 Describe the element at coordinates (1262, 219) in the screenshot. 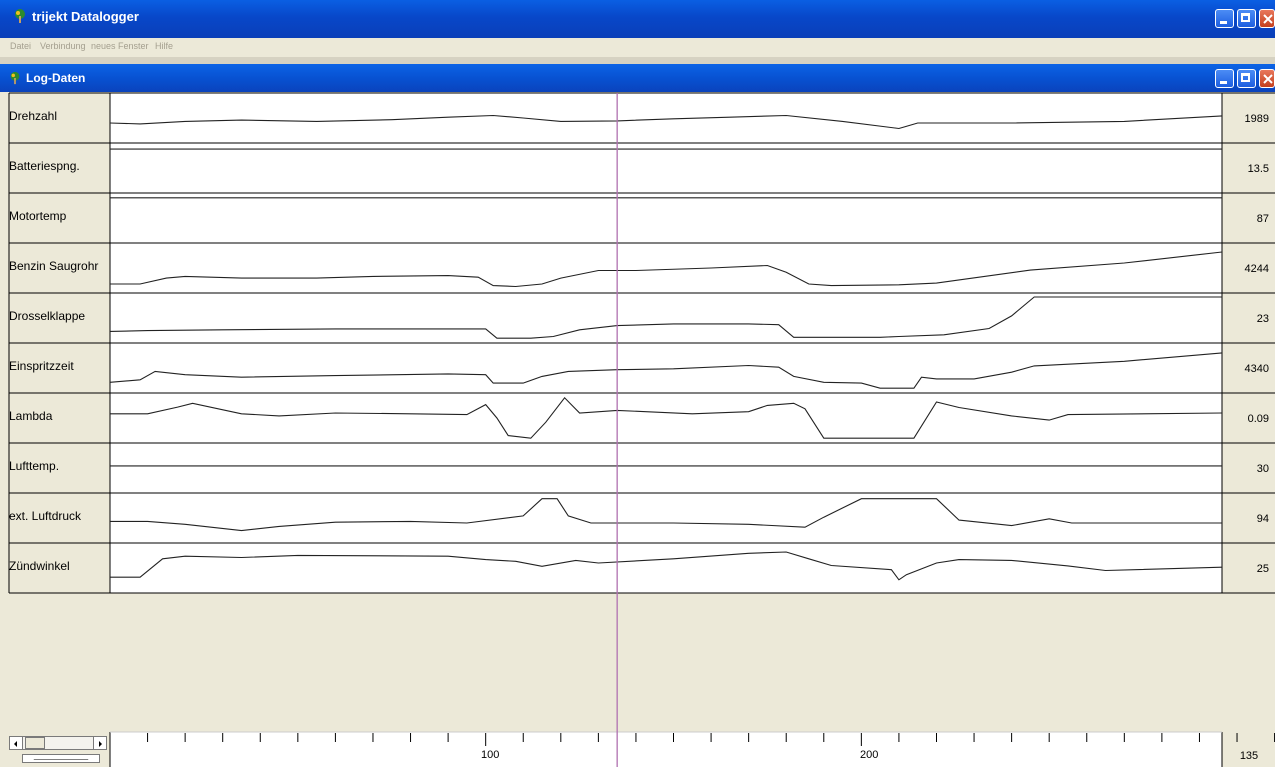

I see `channel-value: 87` at that location.